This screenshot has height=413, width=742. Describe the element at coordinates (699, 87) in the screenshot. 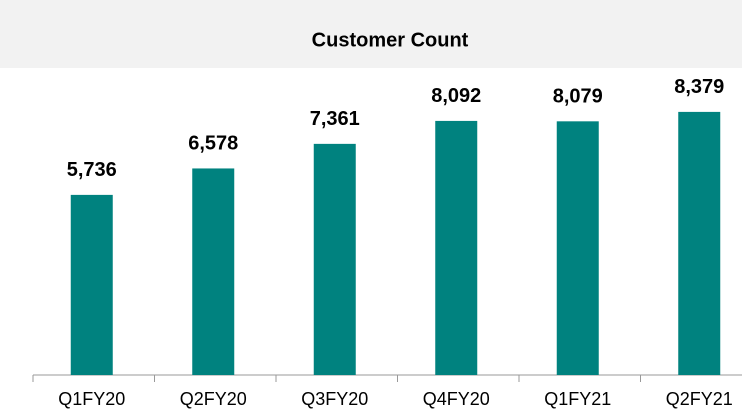

I see `data-label: 8,379` at that location.